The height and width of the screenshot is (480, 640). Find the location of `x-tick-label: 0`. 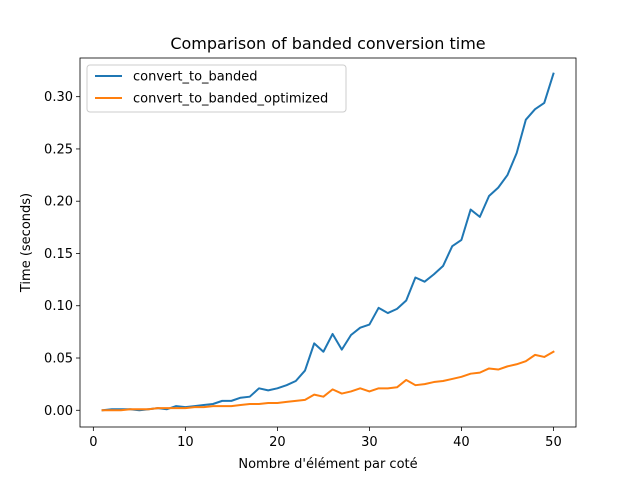

x-tick-label: 0 is located at coordinates (93, 442).